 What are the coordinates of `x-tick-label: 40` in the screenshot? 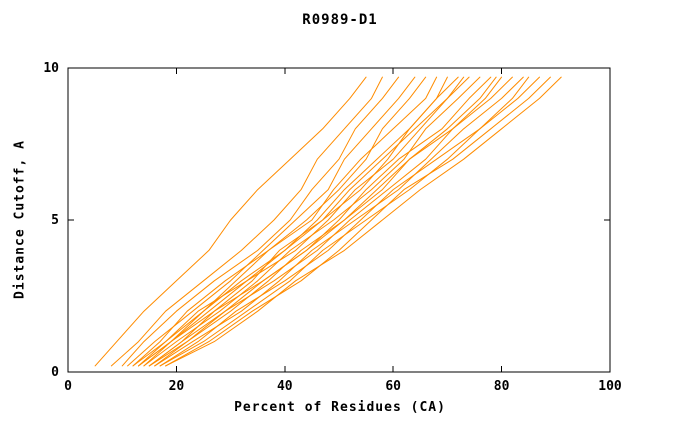 It's located at (285, 386).